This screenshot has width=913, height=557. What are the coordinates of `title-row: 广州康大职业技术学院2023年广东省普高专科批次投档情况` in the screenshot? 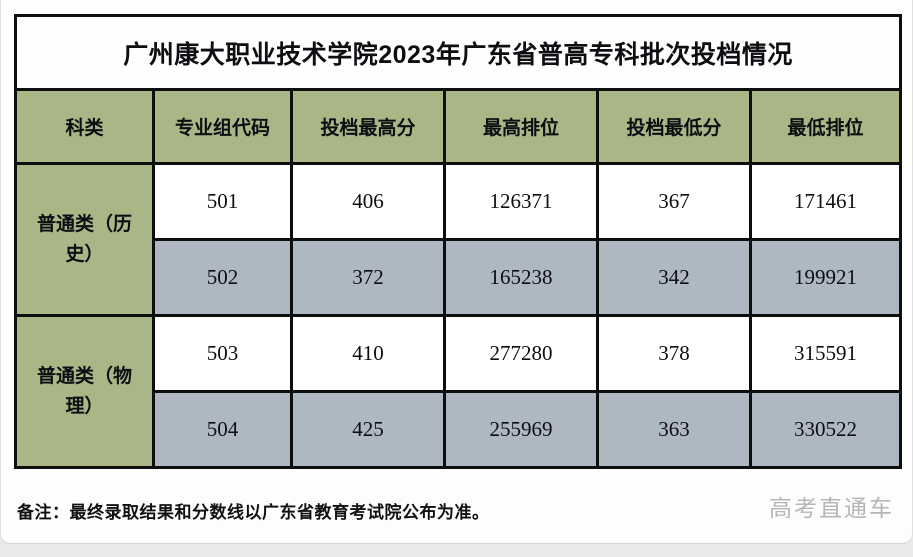 It's located at (458, 52).